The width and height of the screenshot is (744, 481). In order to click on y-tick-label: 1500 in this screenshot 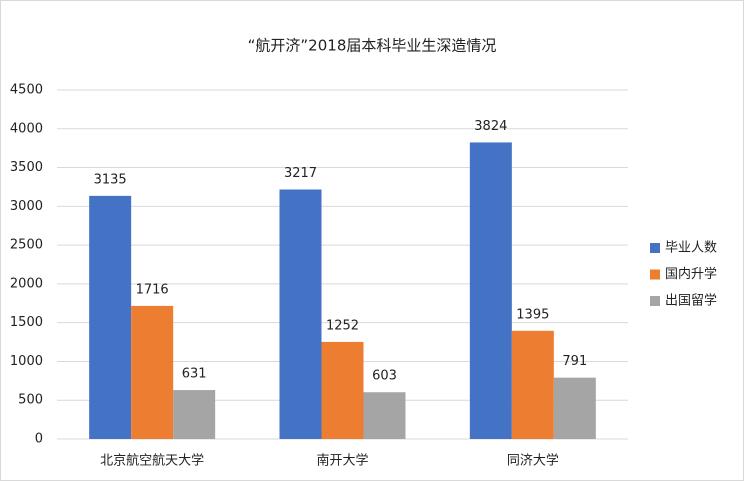, I will do `click(26, 322)`.